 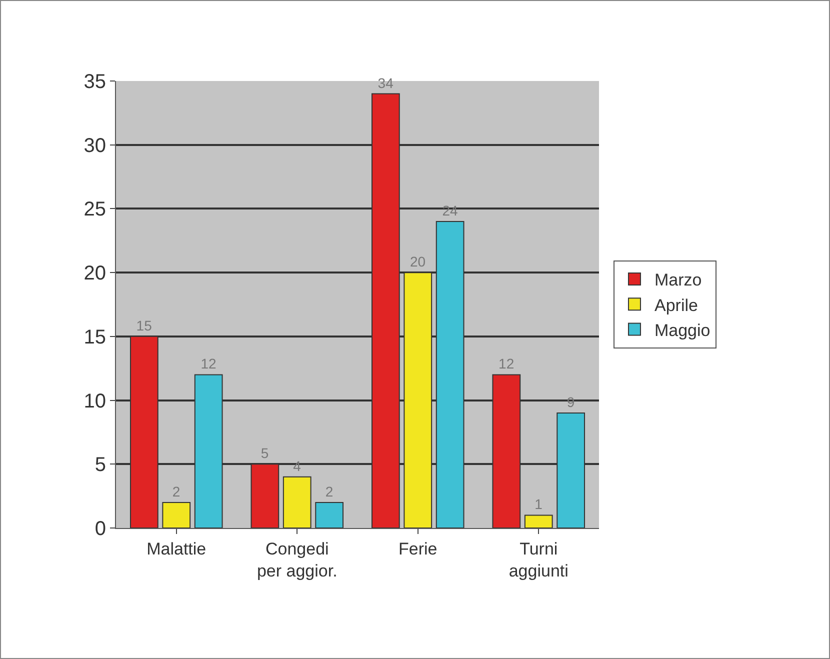 I want to click on data-label: 1, so click(x=538, y=504).